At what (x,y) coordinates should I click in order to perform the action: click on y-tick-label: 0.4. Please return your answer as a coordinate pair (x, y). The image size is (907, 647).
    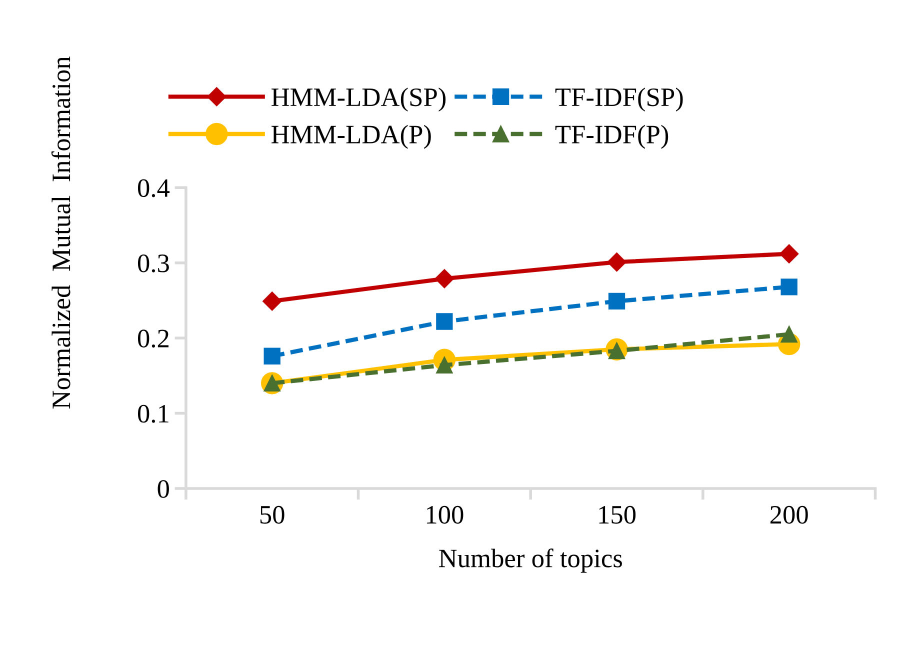
    Looking at the image, I should click on (154, 188).